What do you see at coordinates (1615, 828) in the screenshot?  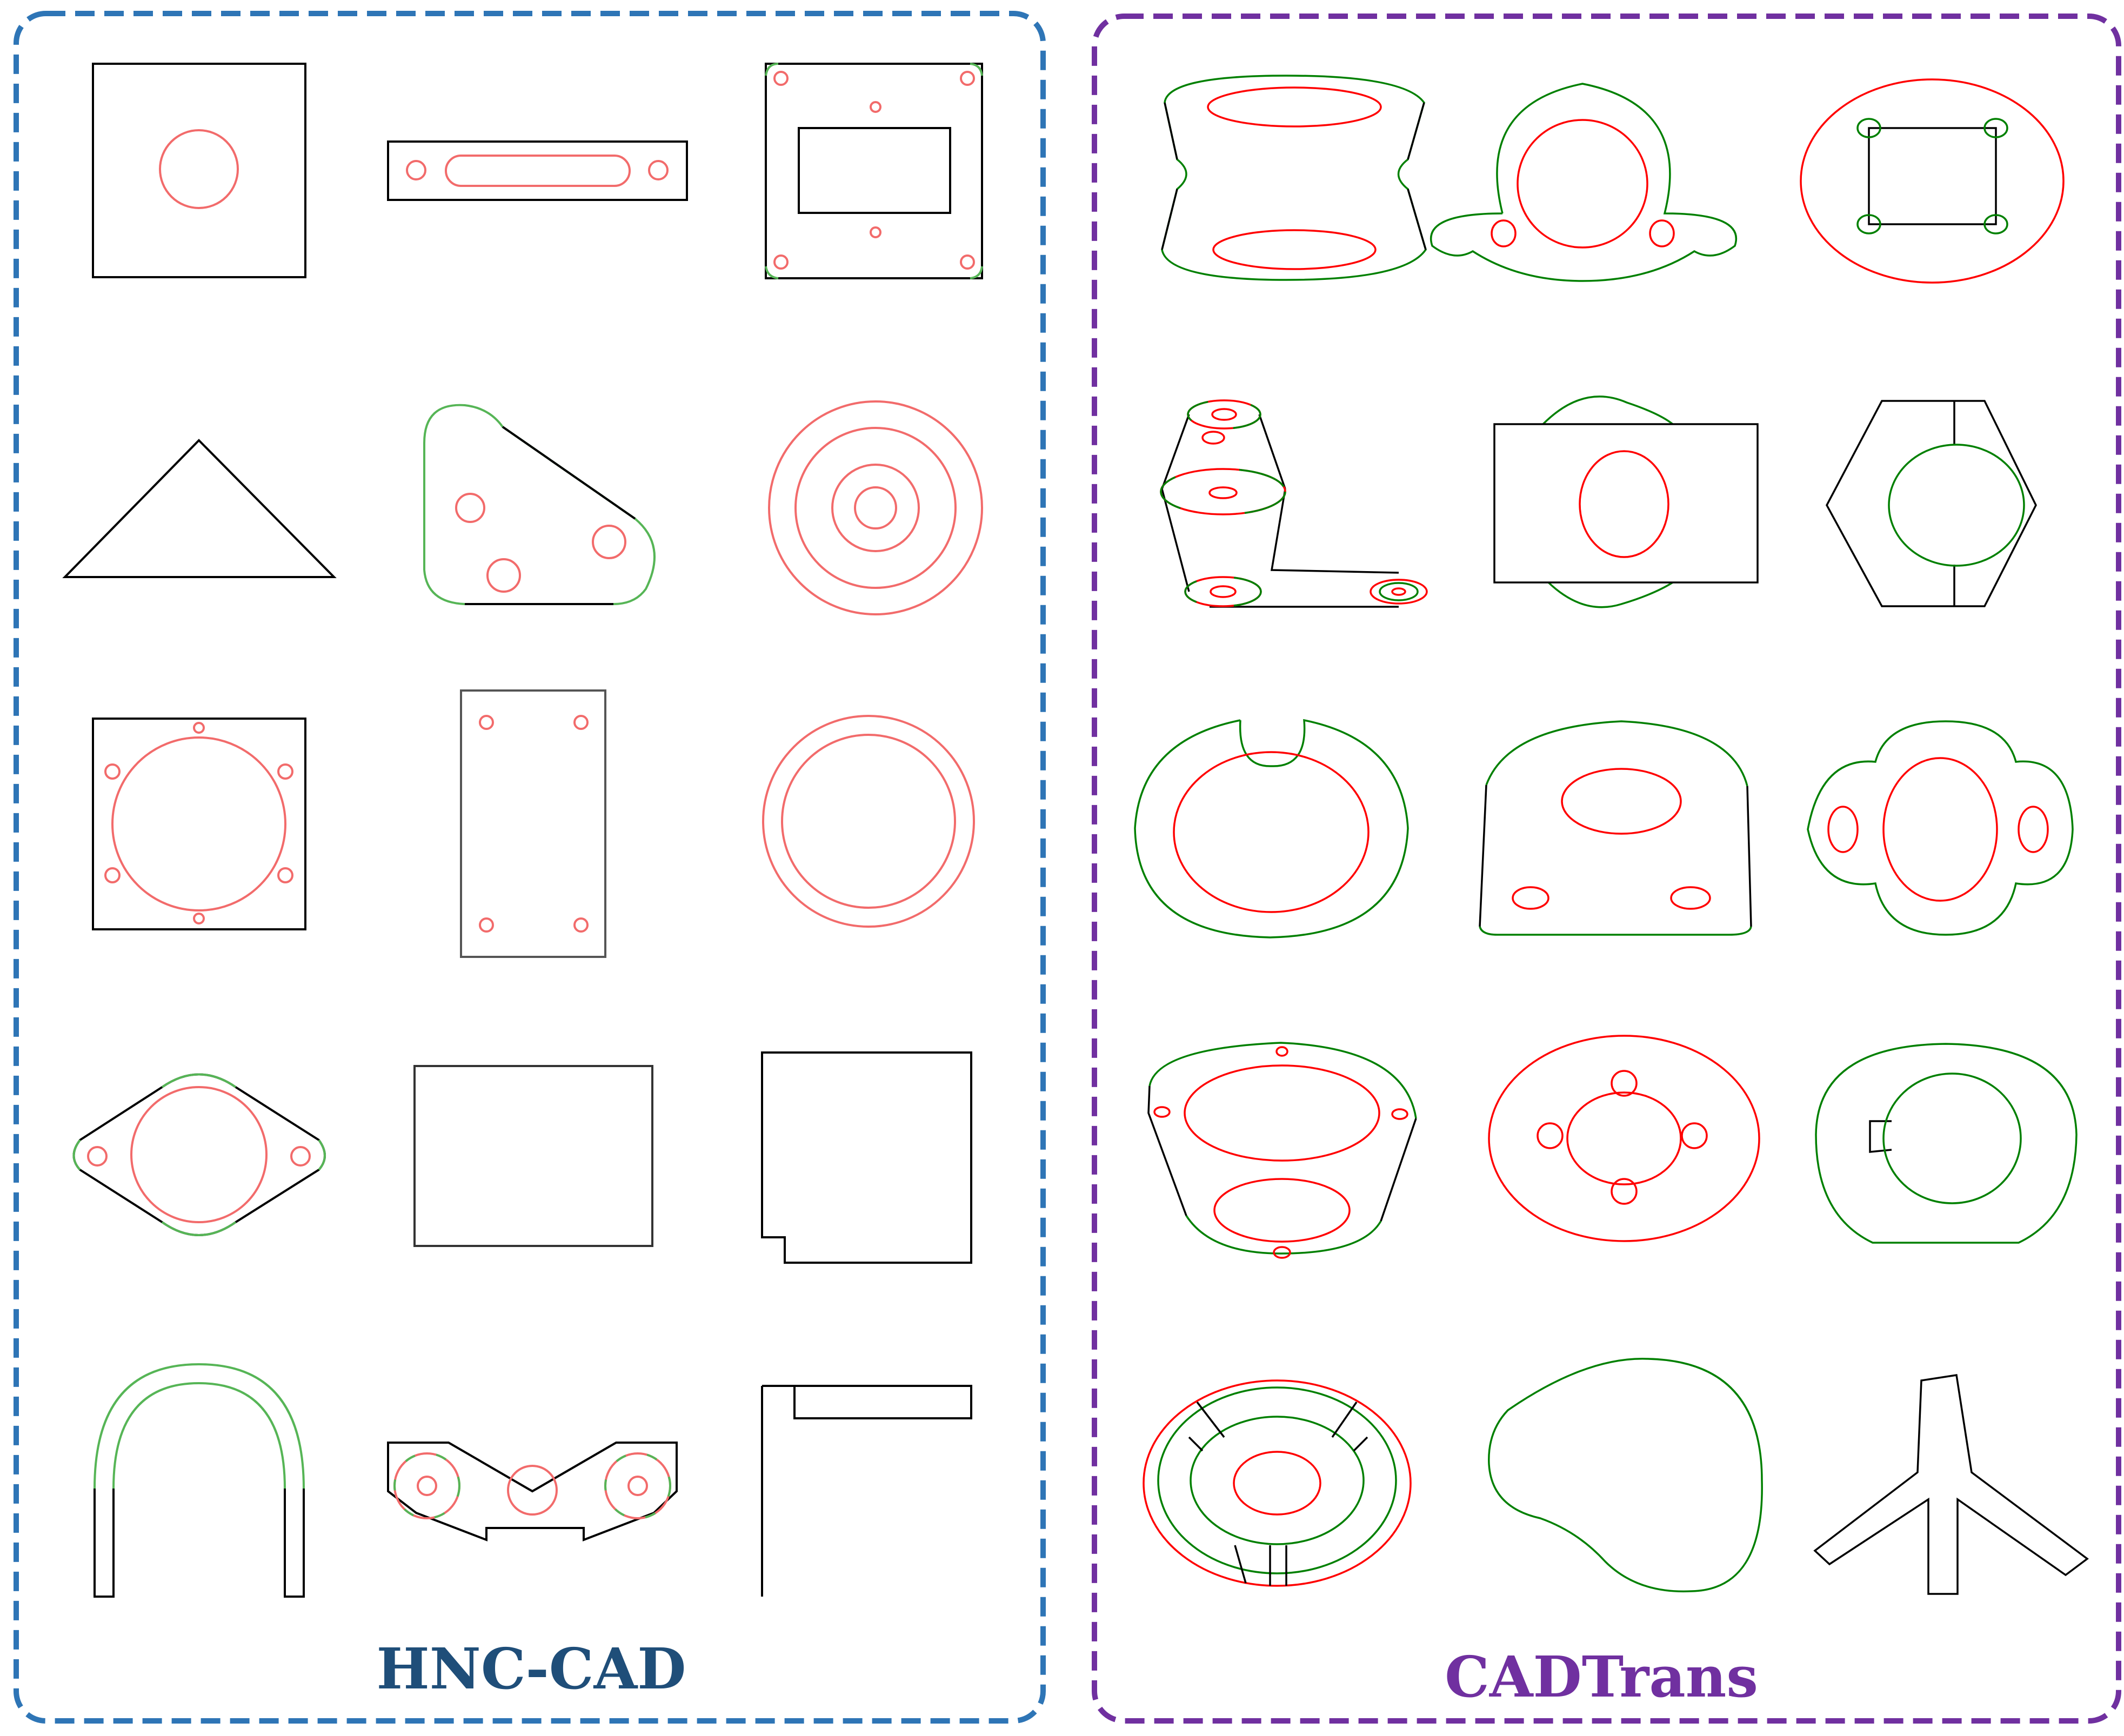 I see `cad-dome-plate` at bounding box center [1615, 828].